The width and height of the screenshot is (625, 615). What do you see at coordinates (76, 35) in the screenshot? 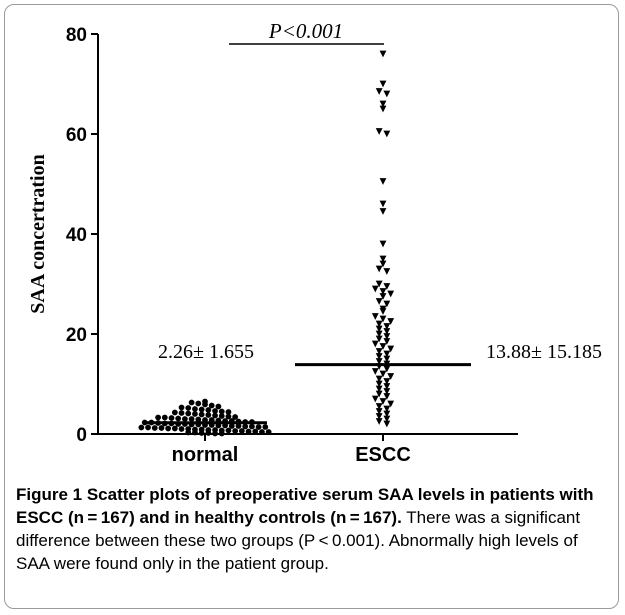
I see `y-tick-label-80: 80` at bounding box center [76, 35].